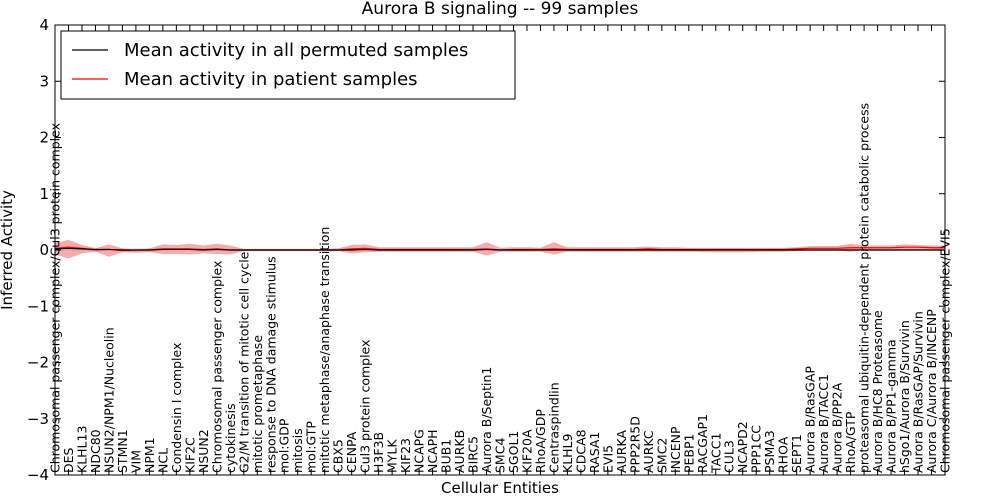 Image resolution: width=1000 pixels, height=500 pixels. What do you see at coordinates (405, 455) in the screenshot?
I see `x-tick-label-26: KIF23` at bounding box center [405, 455].